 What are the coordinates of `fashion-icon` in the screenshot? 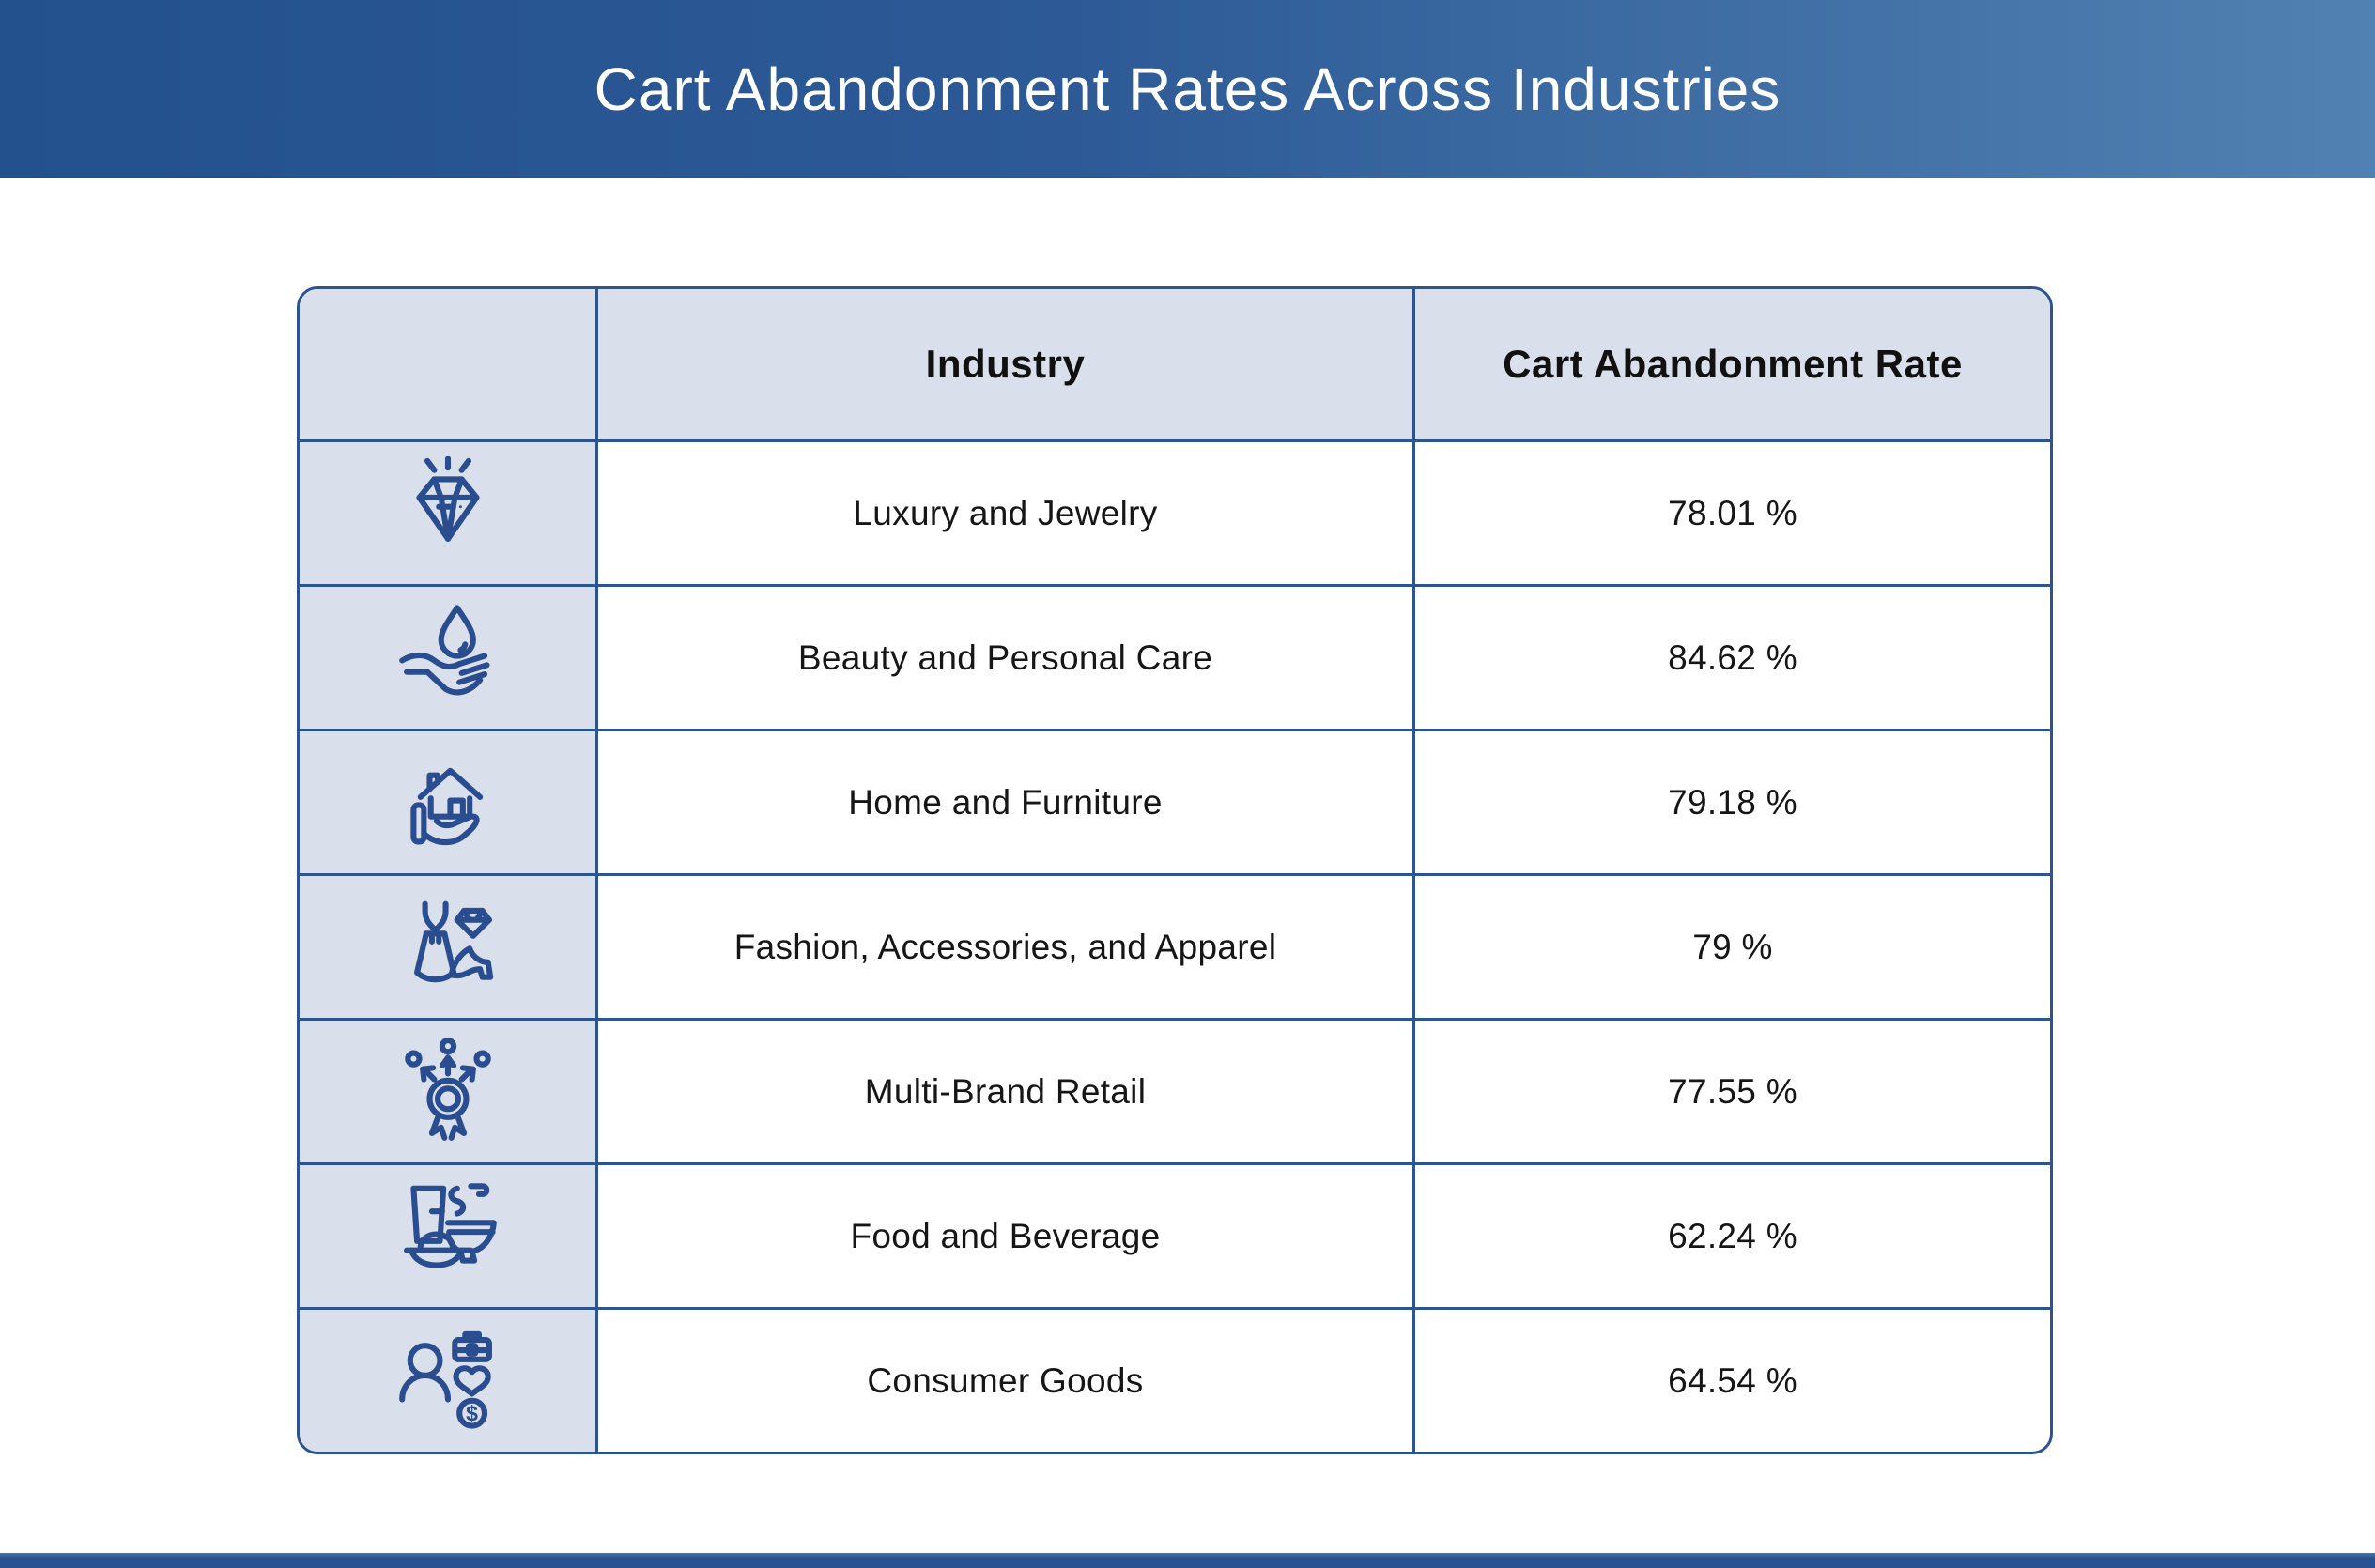 It's located at (448, 948).